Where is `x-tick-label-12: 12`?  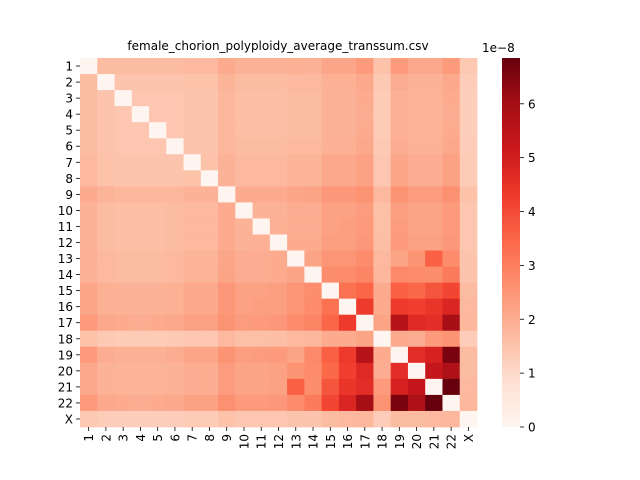 x-tick-label-12: 12 is located at coordinates (279, 441).